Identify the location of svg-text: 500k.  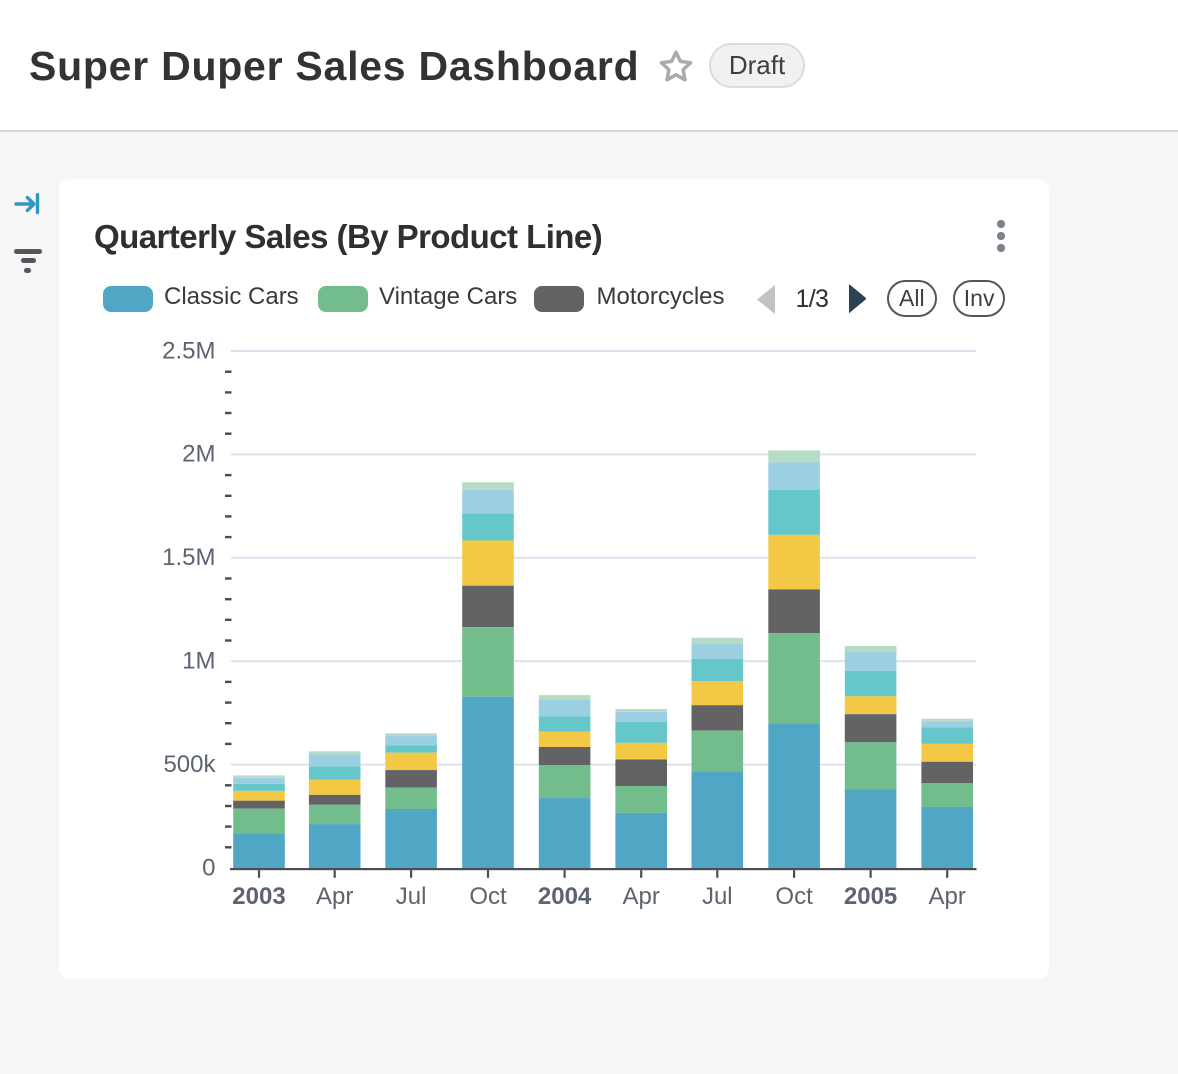
(189, 764).